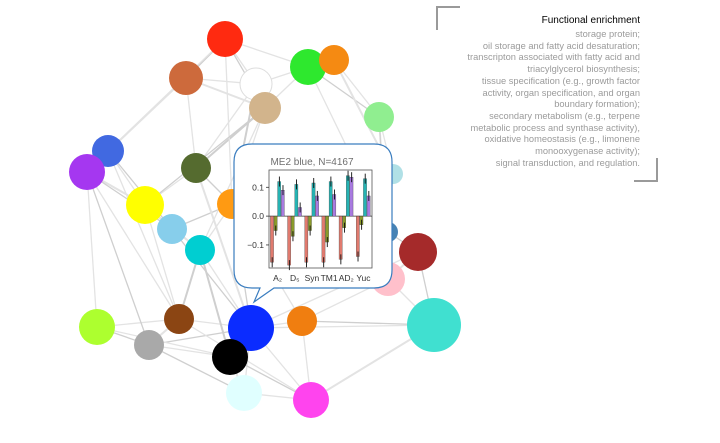 The width and height of the screenshot is (720, 443). What do you see at coordinates (258, 187) in the screenshot?
I see `y-tick-label: 0.1` at bounding box center [258, 187].